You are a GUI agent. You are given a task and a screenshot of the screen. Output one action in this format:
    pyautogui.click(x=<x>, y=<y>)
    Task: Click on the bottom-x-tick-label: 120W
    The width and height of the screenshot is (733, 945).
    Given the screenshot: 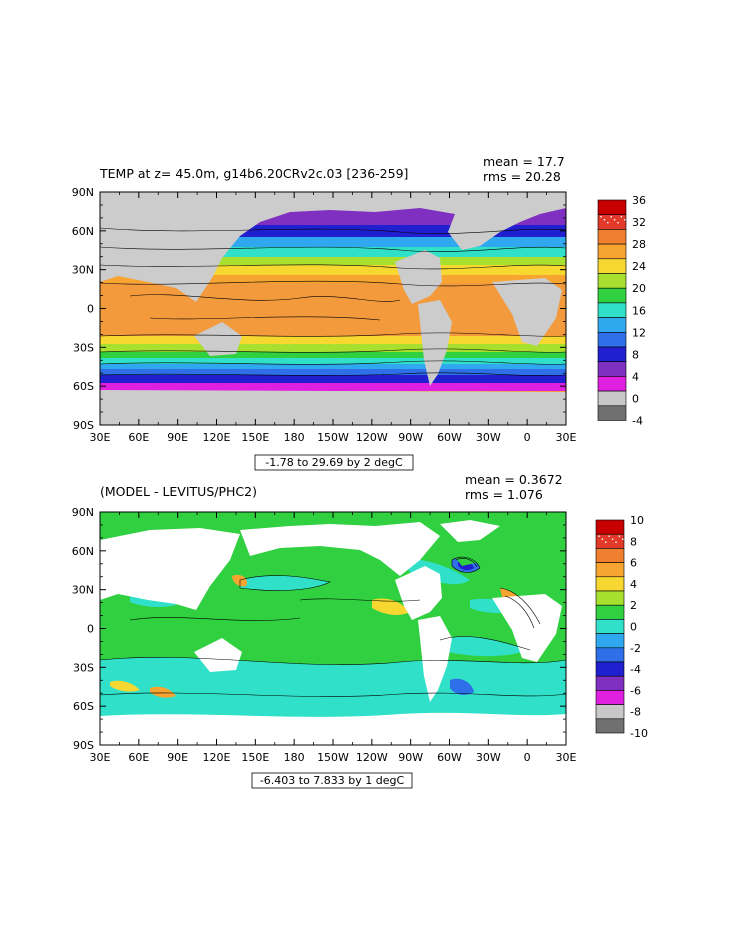 What is the action you would take?
    pyautogui.click(x=372, y=757)
    